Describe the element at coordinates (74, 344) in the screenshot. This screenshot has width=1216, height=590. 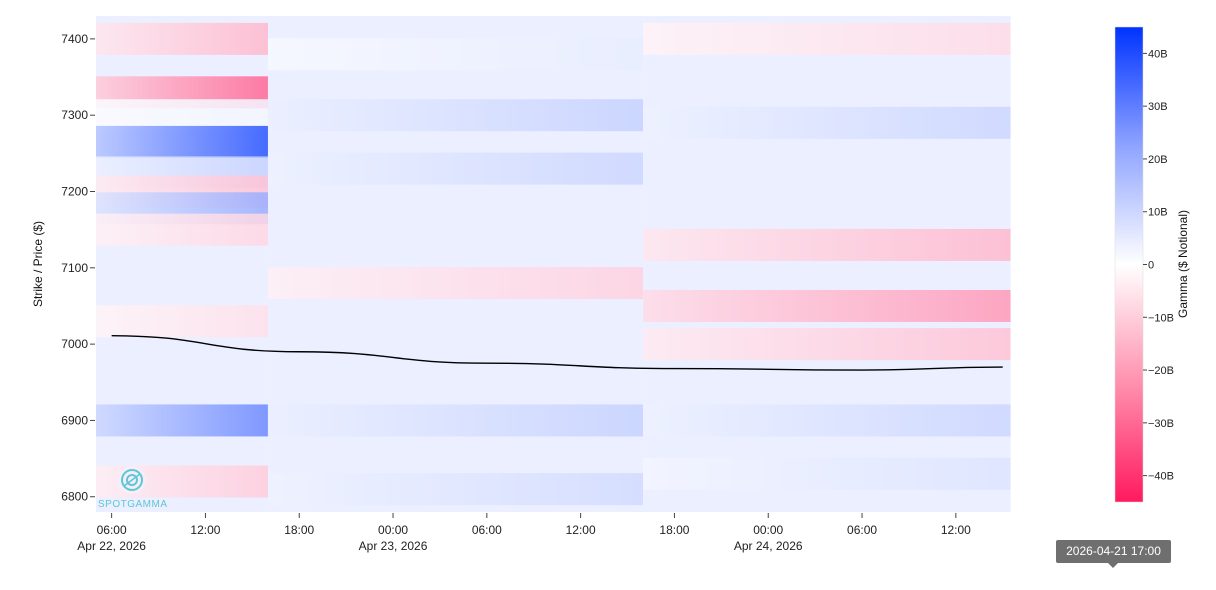
I see `y-tick-label: 7000` at that location.